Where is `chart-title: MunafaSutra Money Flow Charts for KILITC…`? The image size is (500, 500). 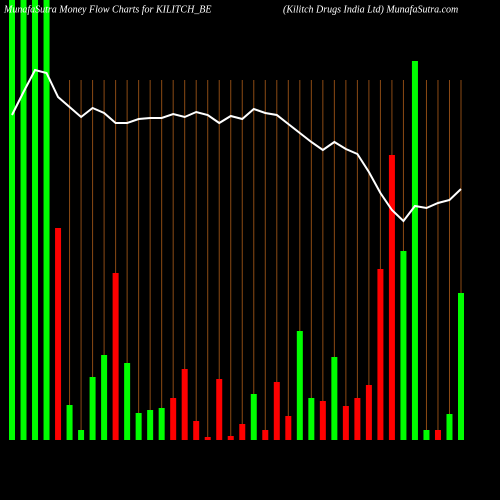
chart-title: MunafaSutra Money Flow Charts for KILITC… is located at coordinates (107, 9).